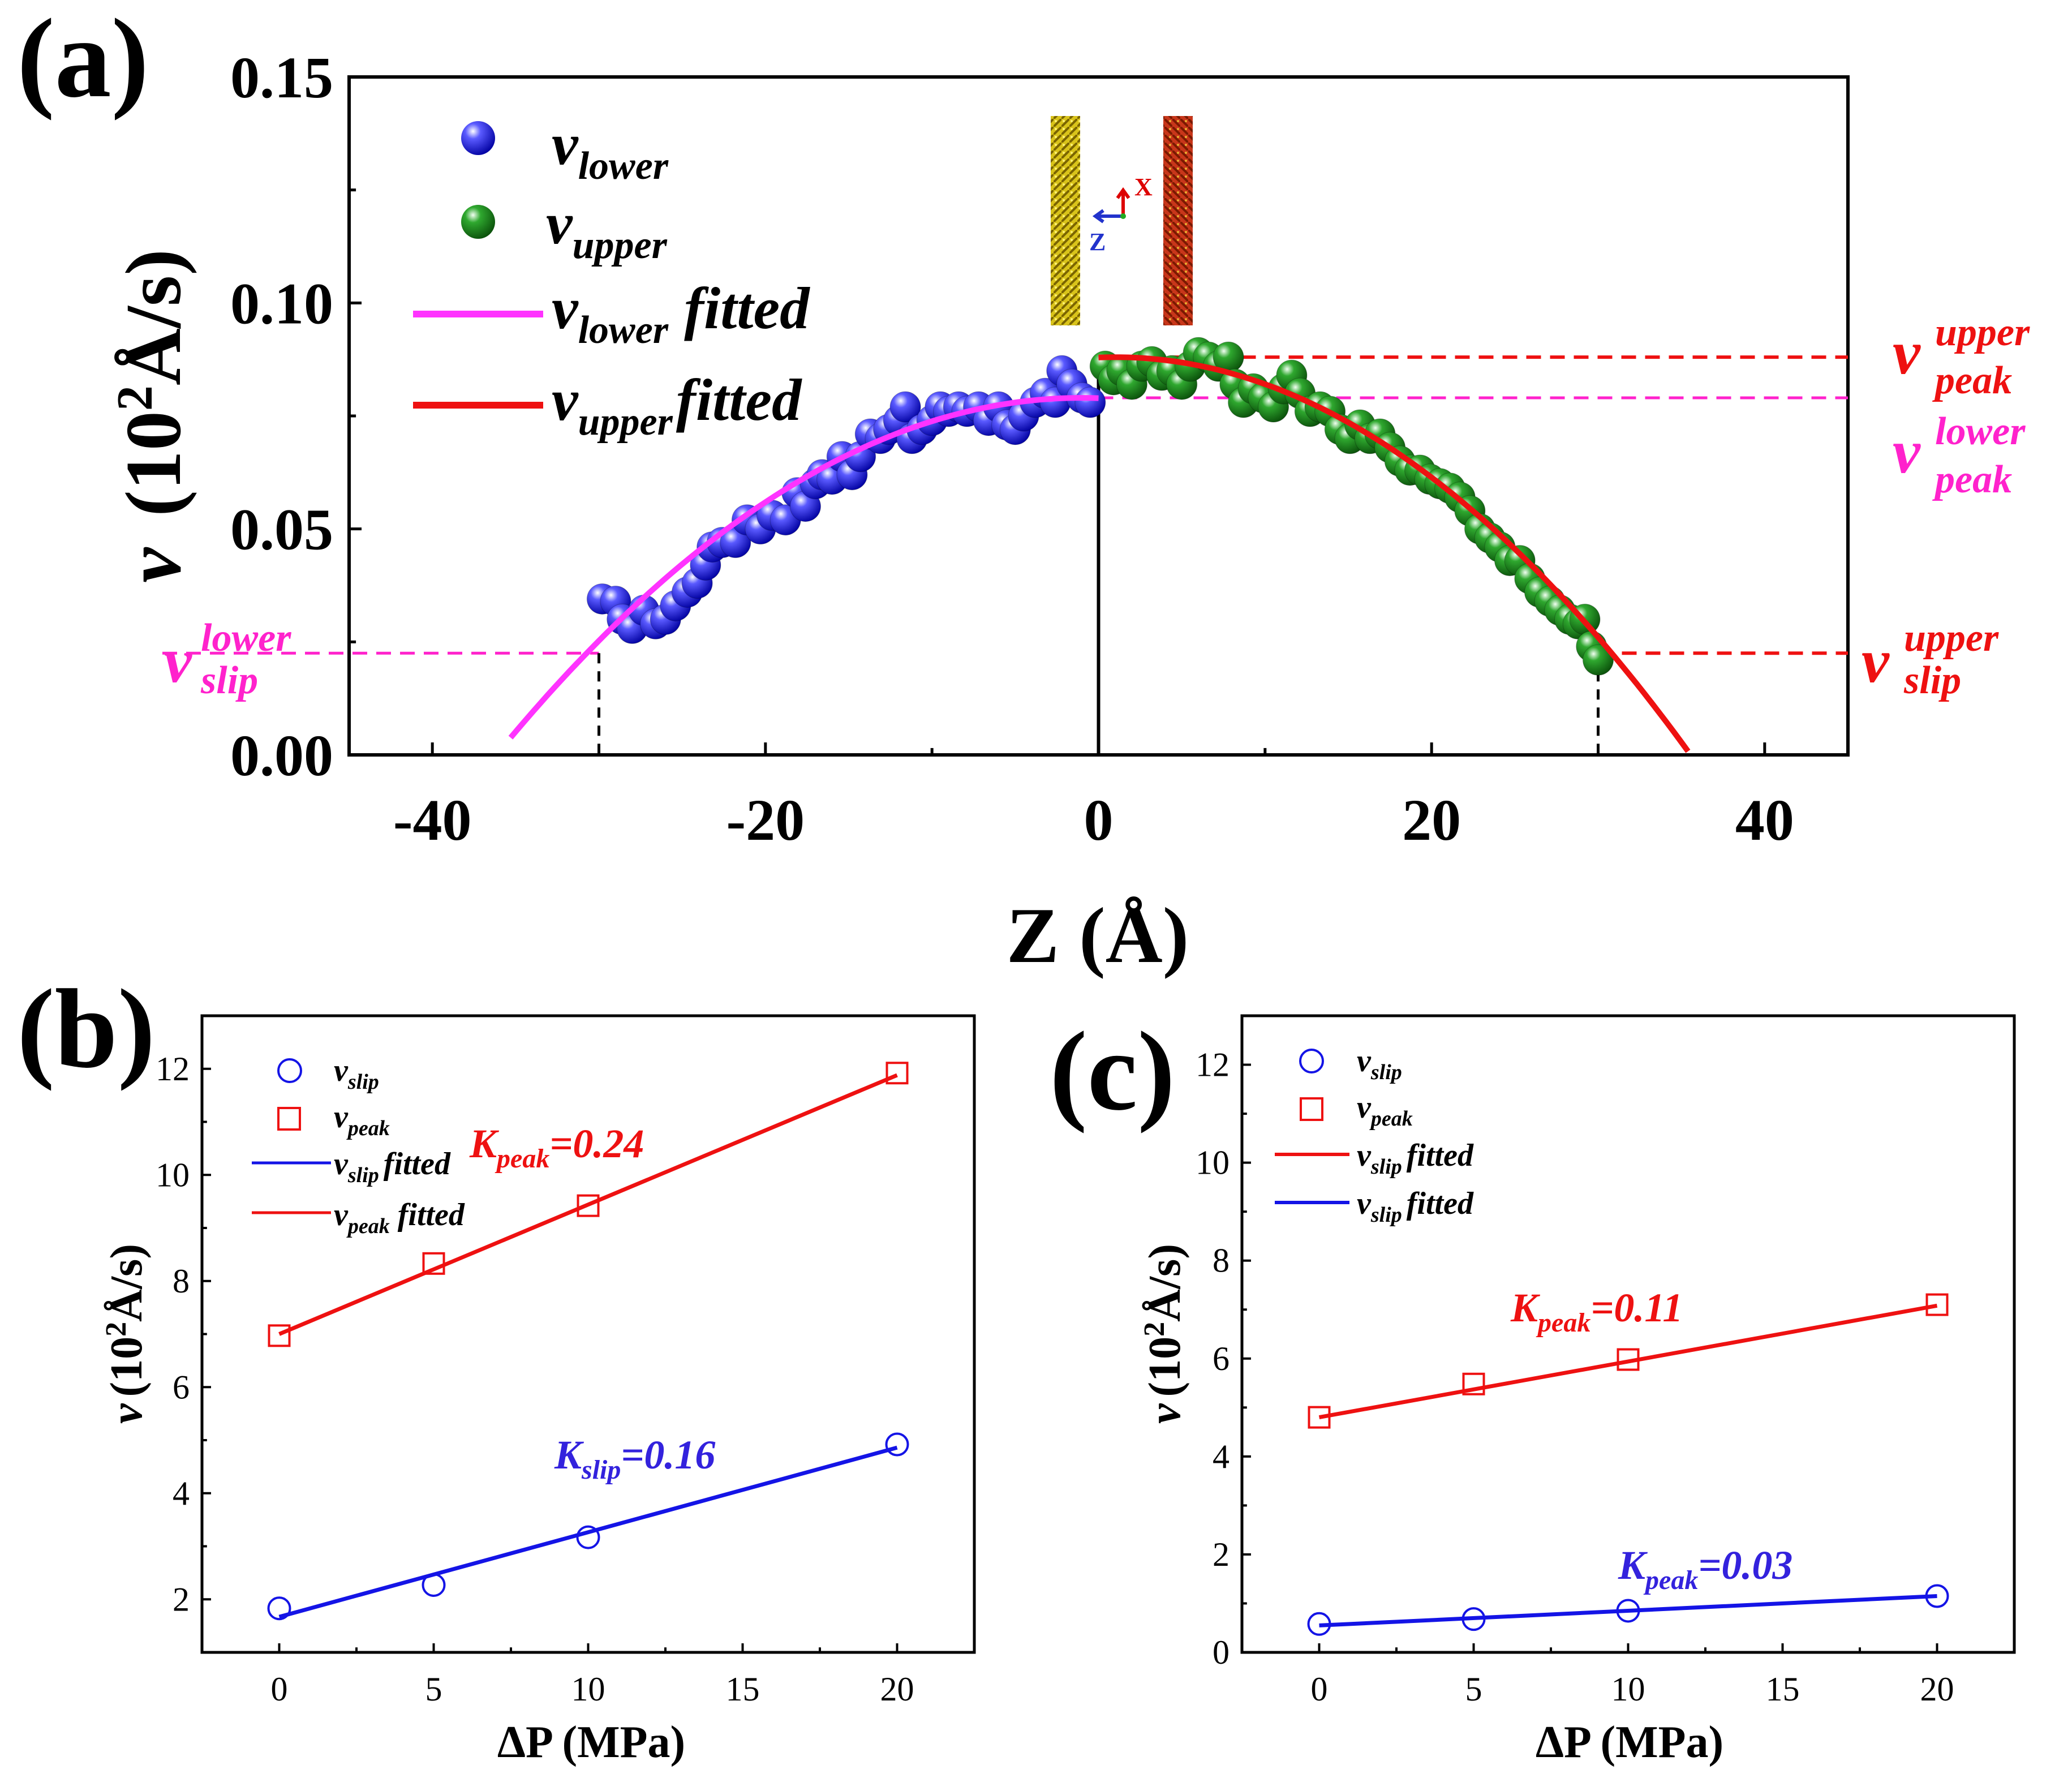 The image size is (2072, 1778). Describe the element at coordinates (1959, 456) in the screenshot. I see `label-v-peak-lower: v lower peak` at that location.